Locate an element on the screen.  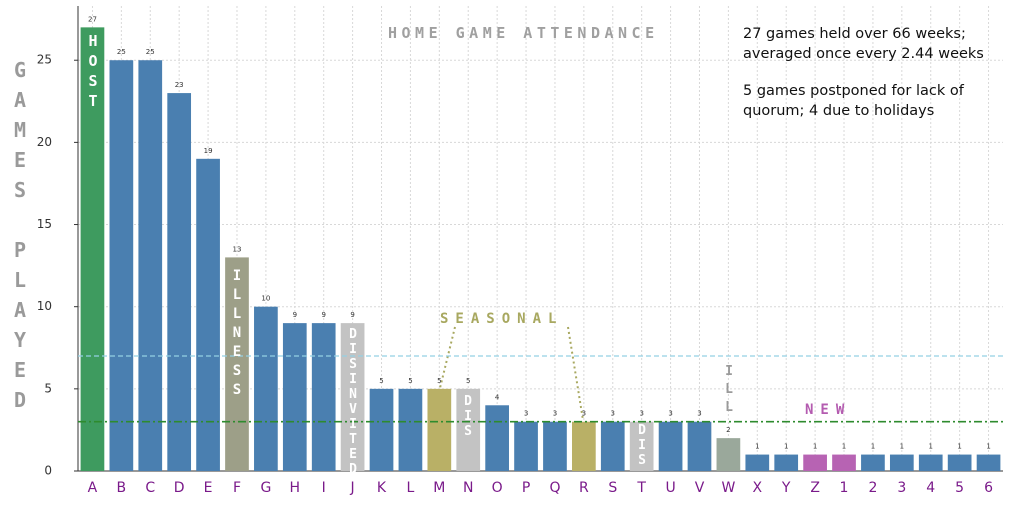
note: 27 games held over 66 weeks; is located at coordinates (854, 34).